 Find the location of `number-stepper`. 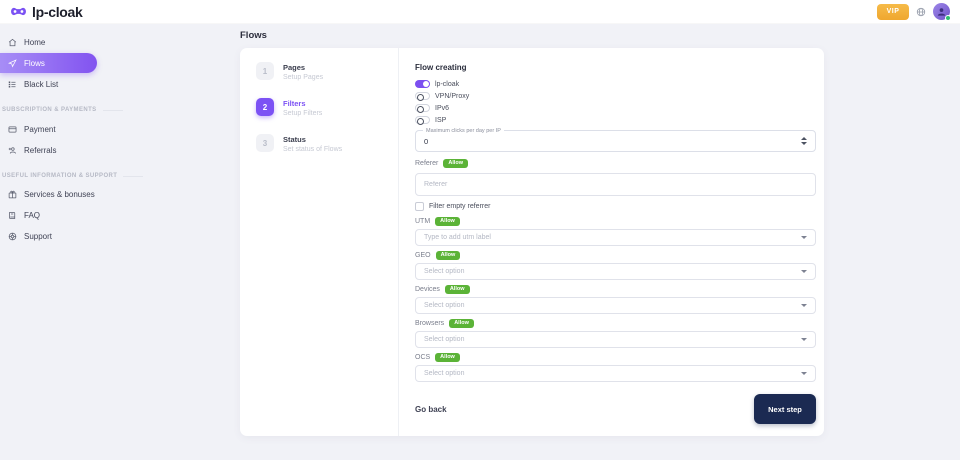

number-stepper is located at coordinates (804, 141).